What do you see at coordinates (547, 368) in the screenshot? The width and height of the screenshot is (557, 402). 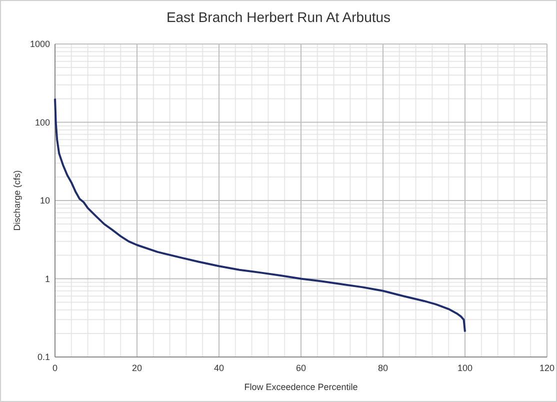 I see `x-tick-label: 120` at bounding box center [547, 368].